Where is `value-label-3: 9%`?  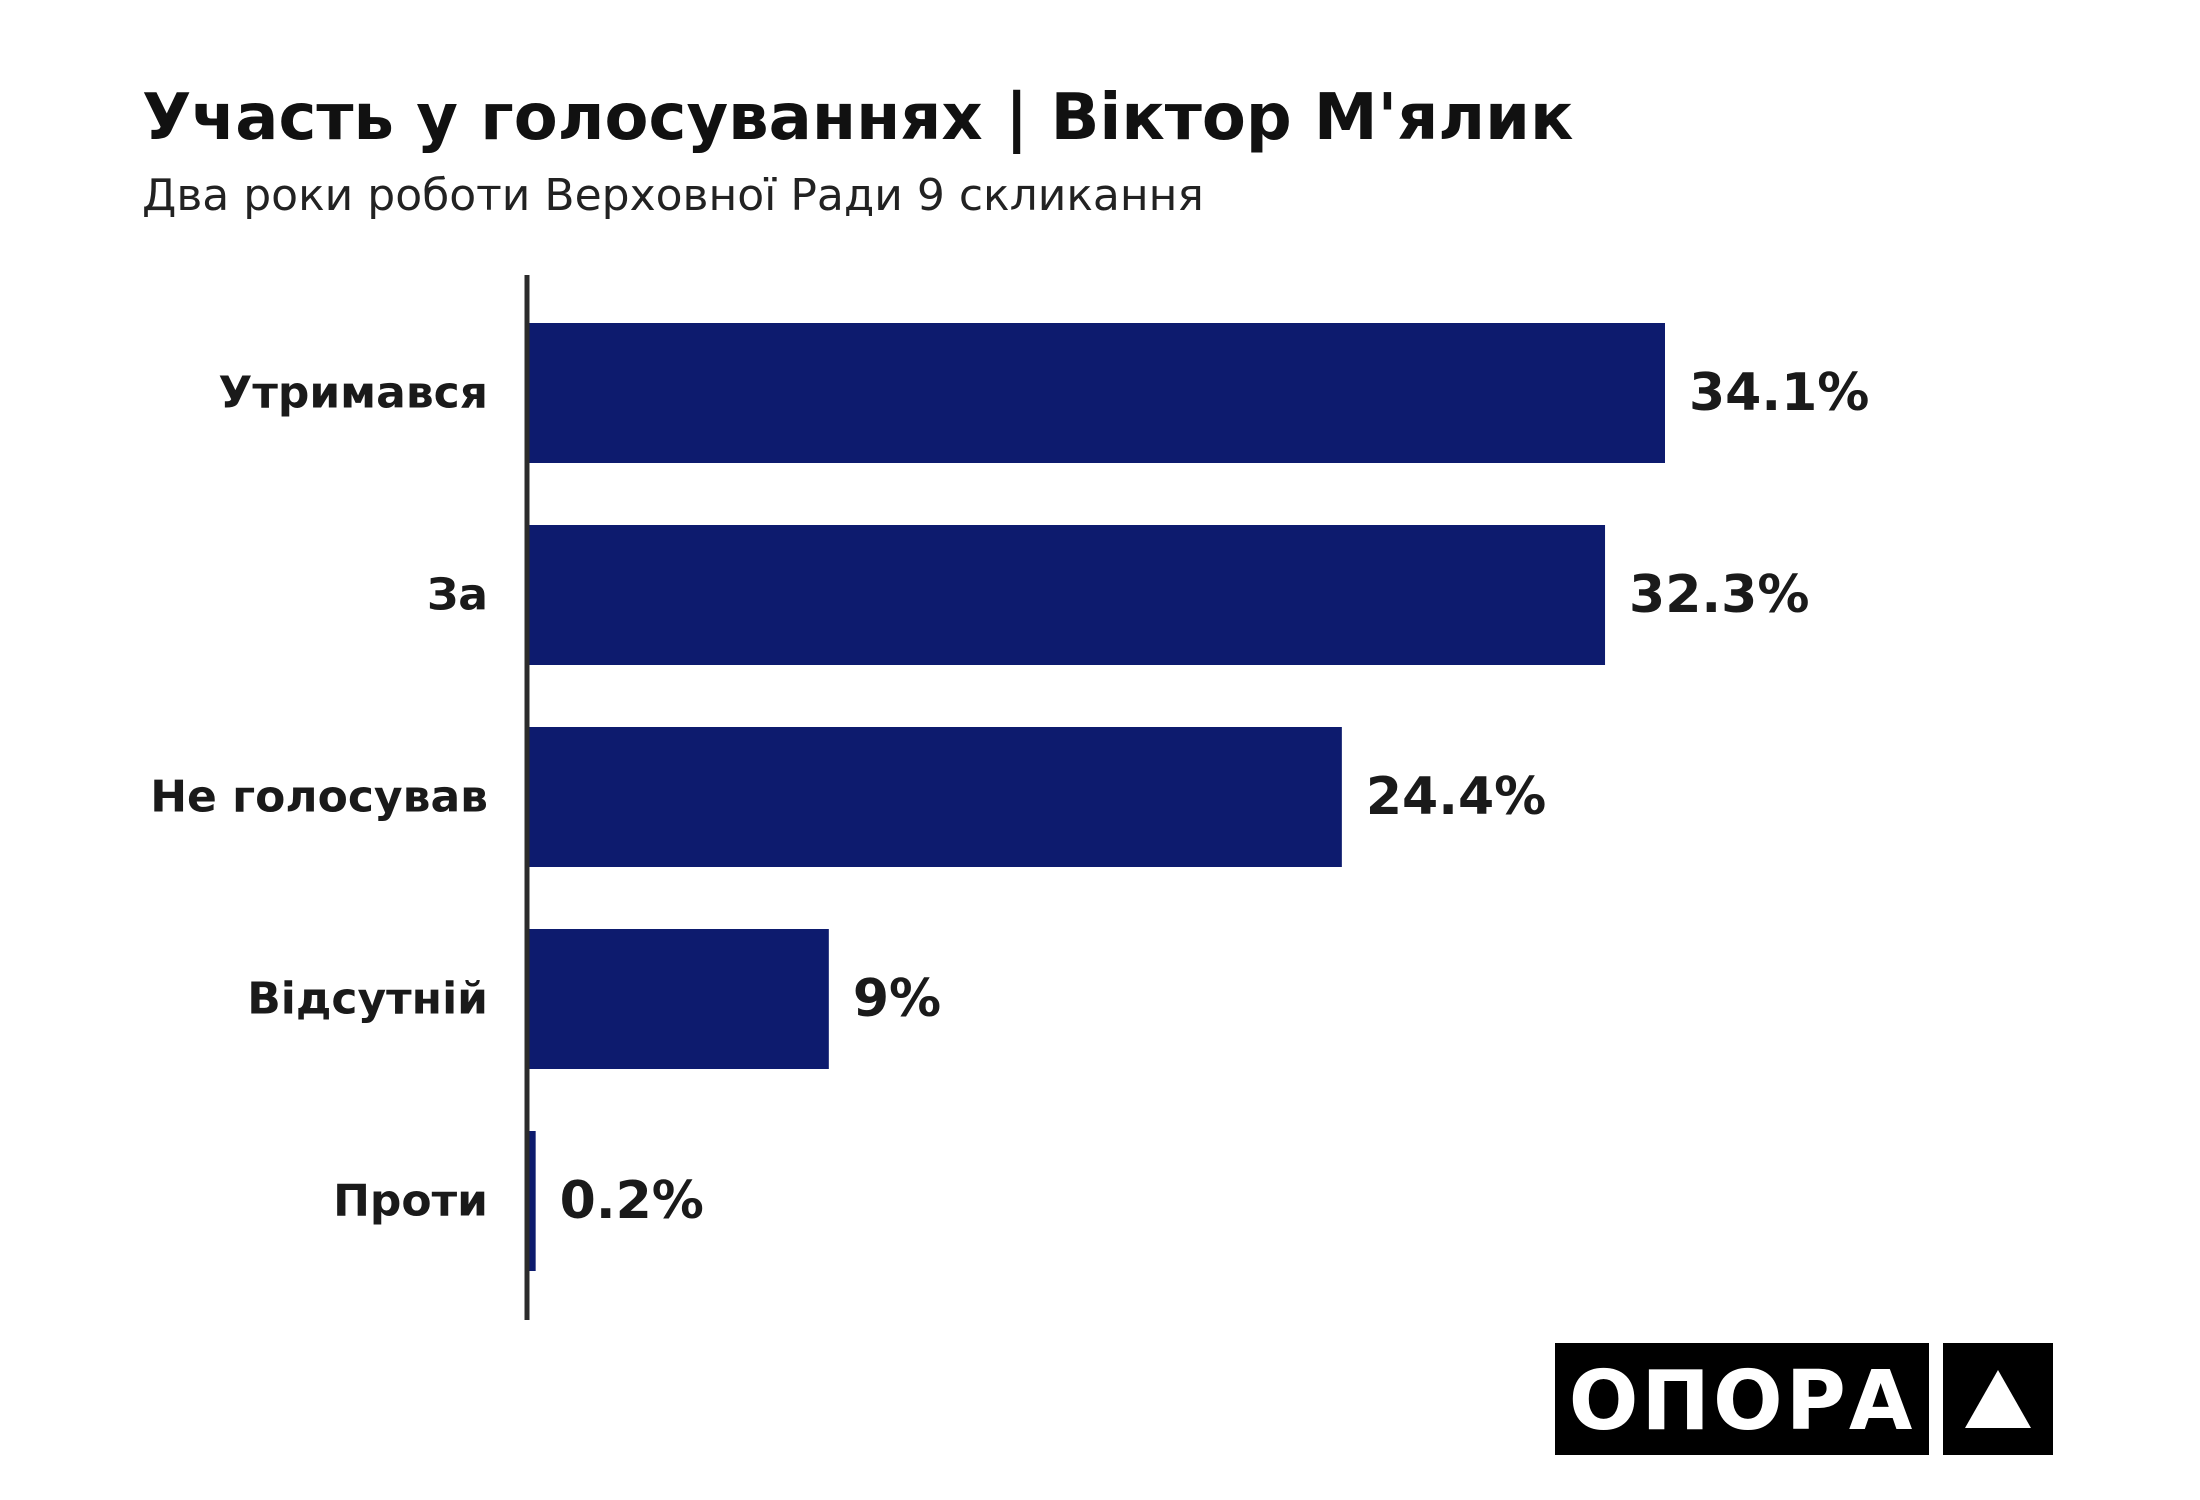
value-label-3: 9% is located at coordinates (897, 999).